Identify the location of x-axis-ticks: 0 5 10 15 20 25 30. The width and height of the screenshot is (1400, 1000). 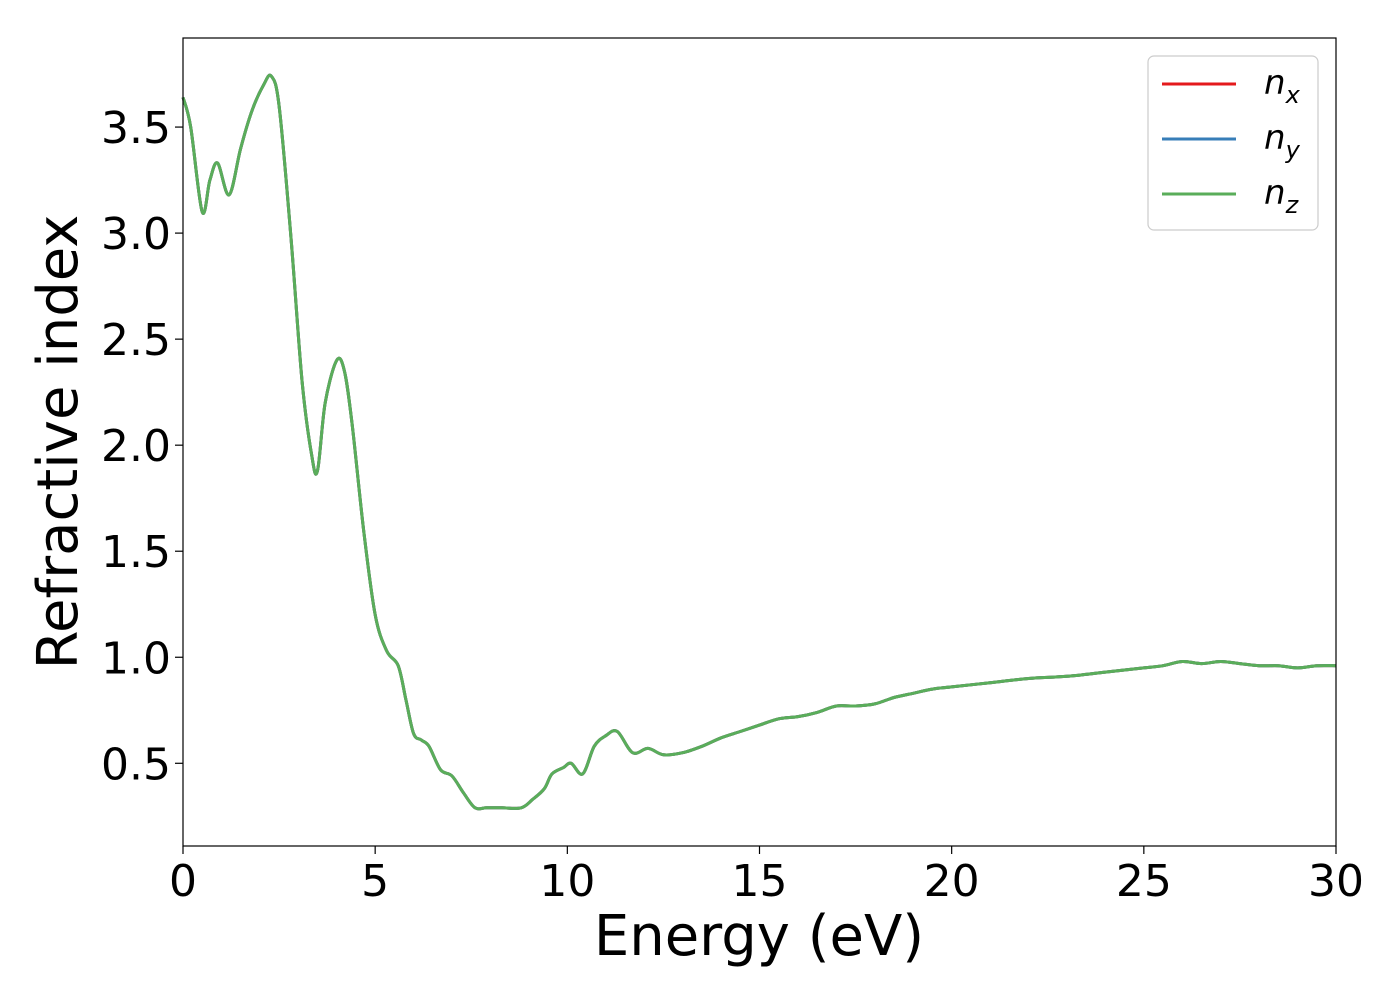
(766, 876).